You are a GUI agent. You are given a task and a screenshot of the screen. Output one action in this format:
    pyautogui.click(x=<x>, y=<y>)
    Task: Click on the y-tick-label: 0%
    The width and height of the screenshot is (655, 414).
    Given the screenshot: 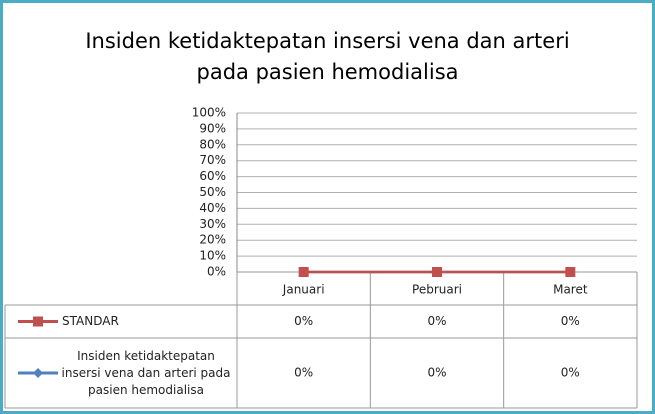 What is the action you would take?
    pyautogui.click(x=216, y=272)
    